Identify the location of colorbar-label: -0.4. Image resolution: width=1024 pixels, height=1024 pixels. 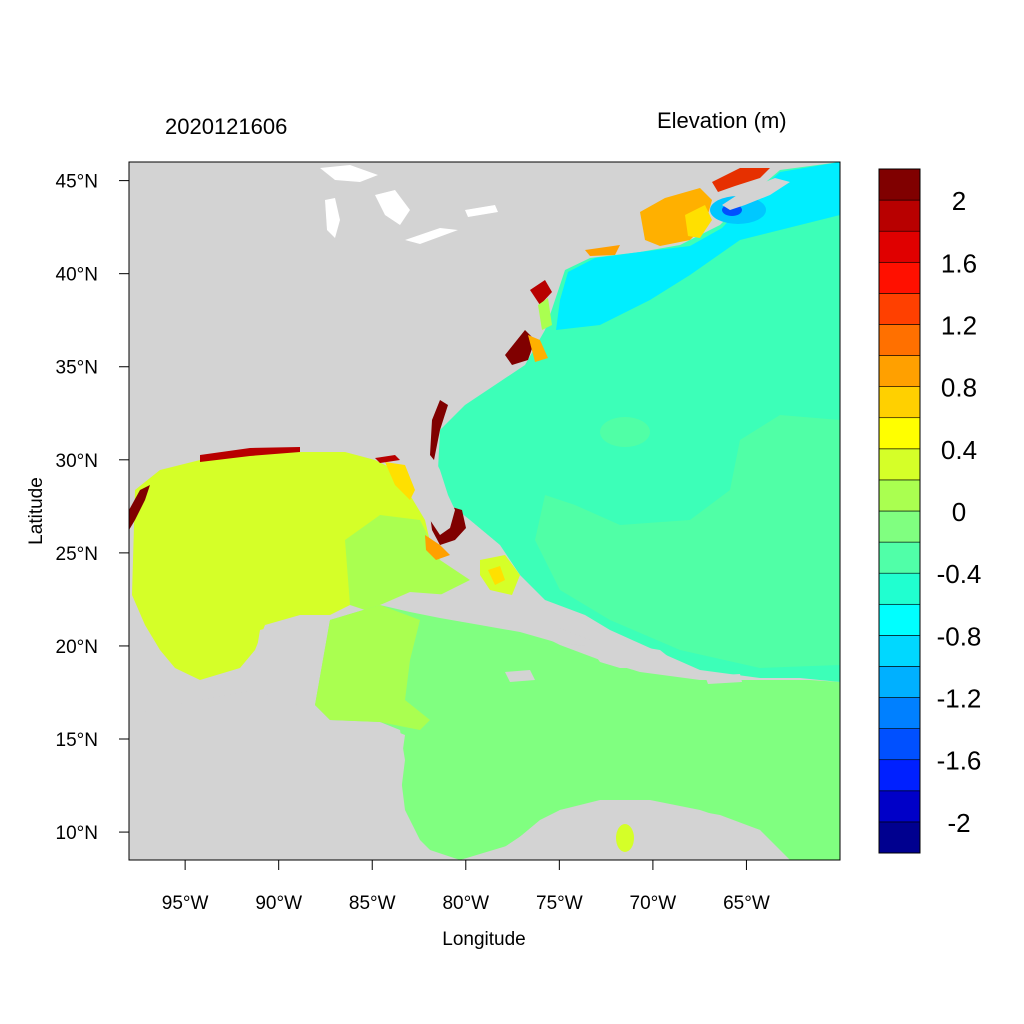
(959, 574).